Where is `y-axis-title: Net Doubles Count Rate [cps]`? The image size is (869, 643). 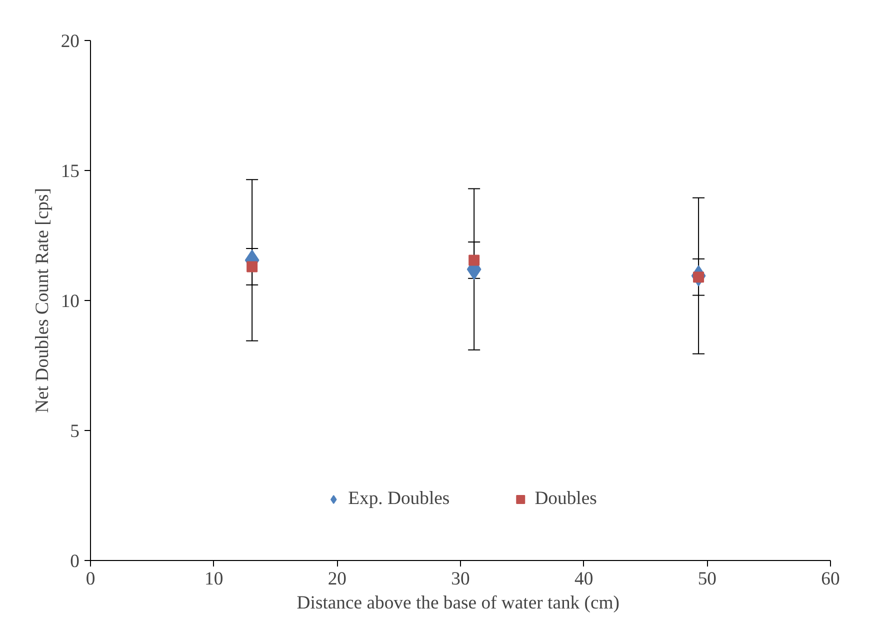 y-axis-title: Net Doubles Count Rate [cps] is located at coordinates (42, 300).